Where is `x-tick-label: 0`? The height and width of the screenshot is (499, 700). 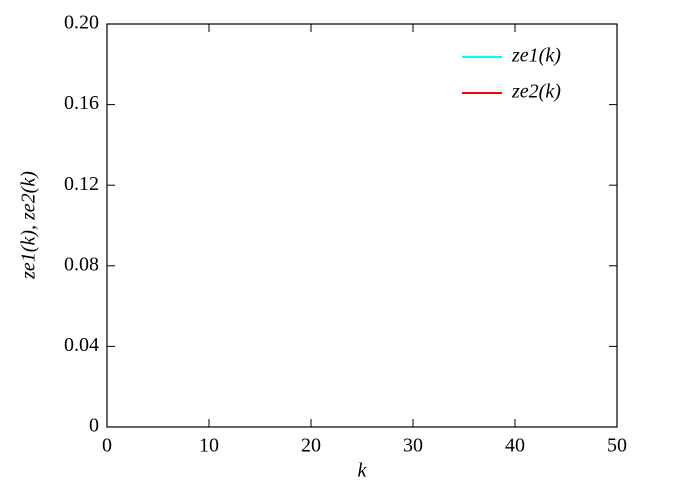
x-tick-label: 0 is located at coordinates (107, 446).